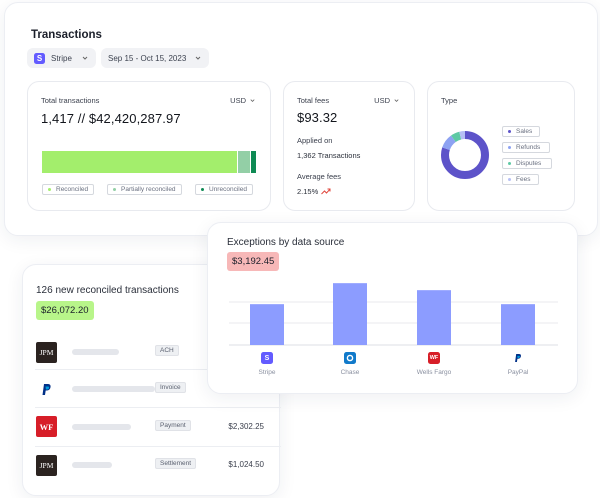  What do you see at coordinates (111, 118) in the screenshot?
I see `total-transactions-value: 1,417 // $42,420,287.97` at bounding box center [111, 118].